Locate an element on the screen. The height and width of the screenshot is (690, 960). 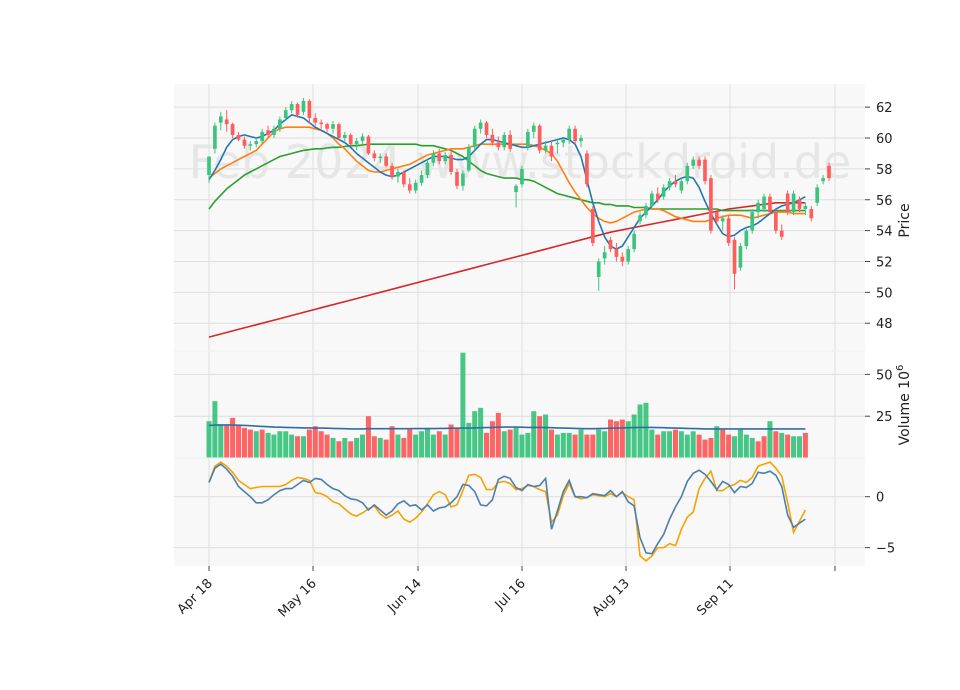
moving-average-fast-line is located at coordinates (507, 182).